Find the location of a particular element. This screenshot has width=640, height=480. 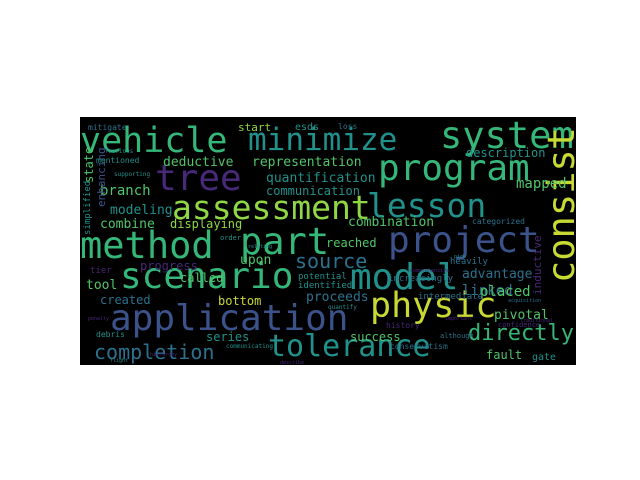

word-potential: potential is located at coordinates (322, 277).